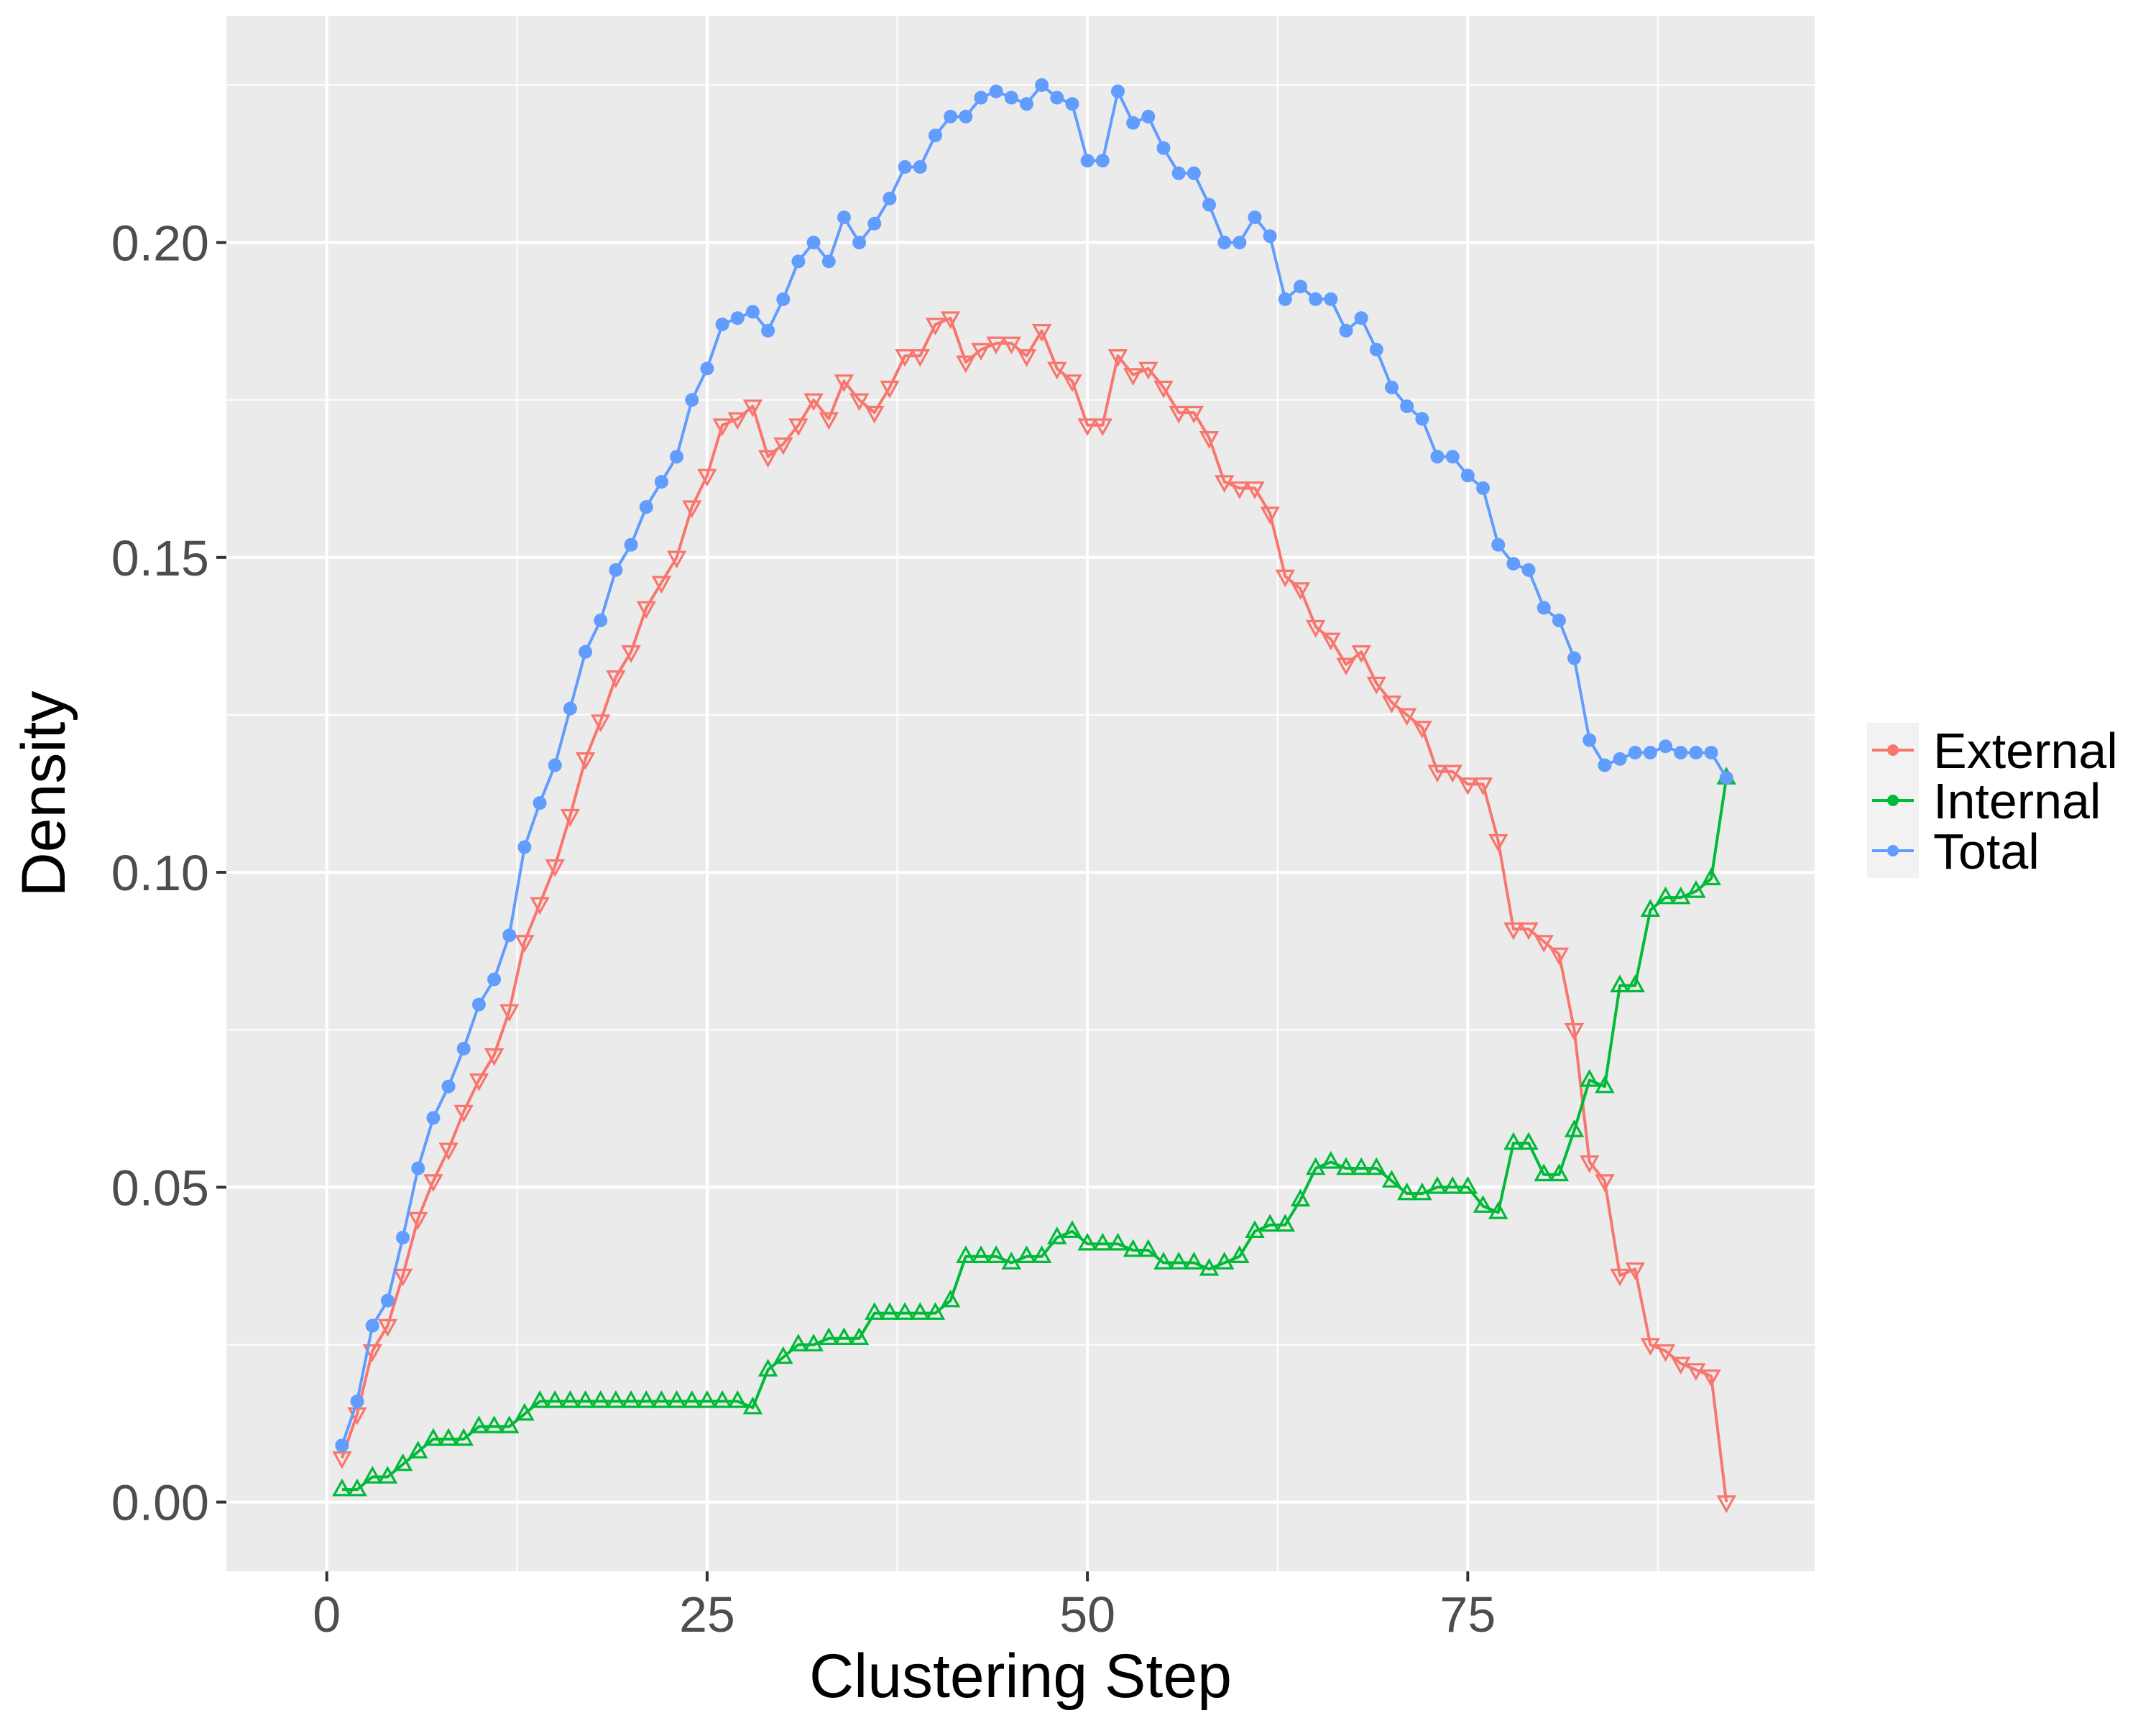  What do you see at coordinates (1893, 850) in the screenshot?
I see `legend-marker-total` at bounding box center [1893, 850].